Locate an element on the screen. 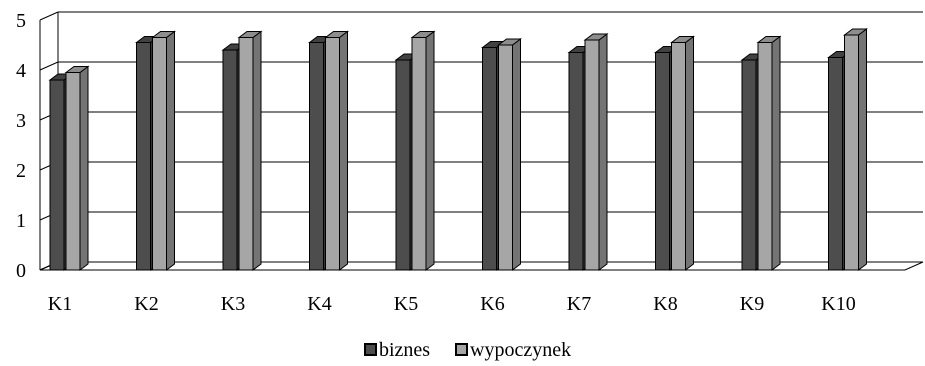 This screenshot has height=366, width=925. x-tick-label: K8 is located at coordinates (665, 304).